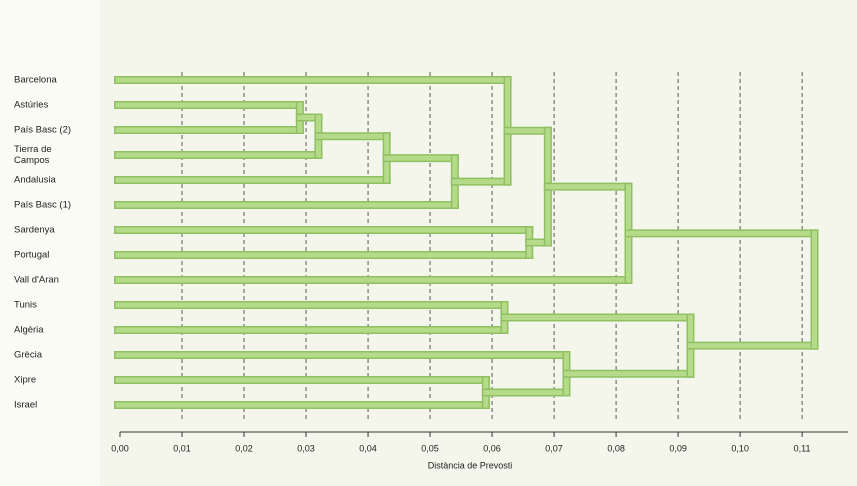 This screenshot has width=857, height=486. I want to click on leaf-label: Algèria, so click(29, 330).